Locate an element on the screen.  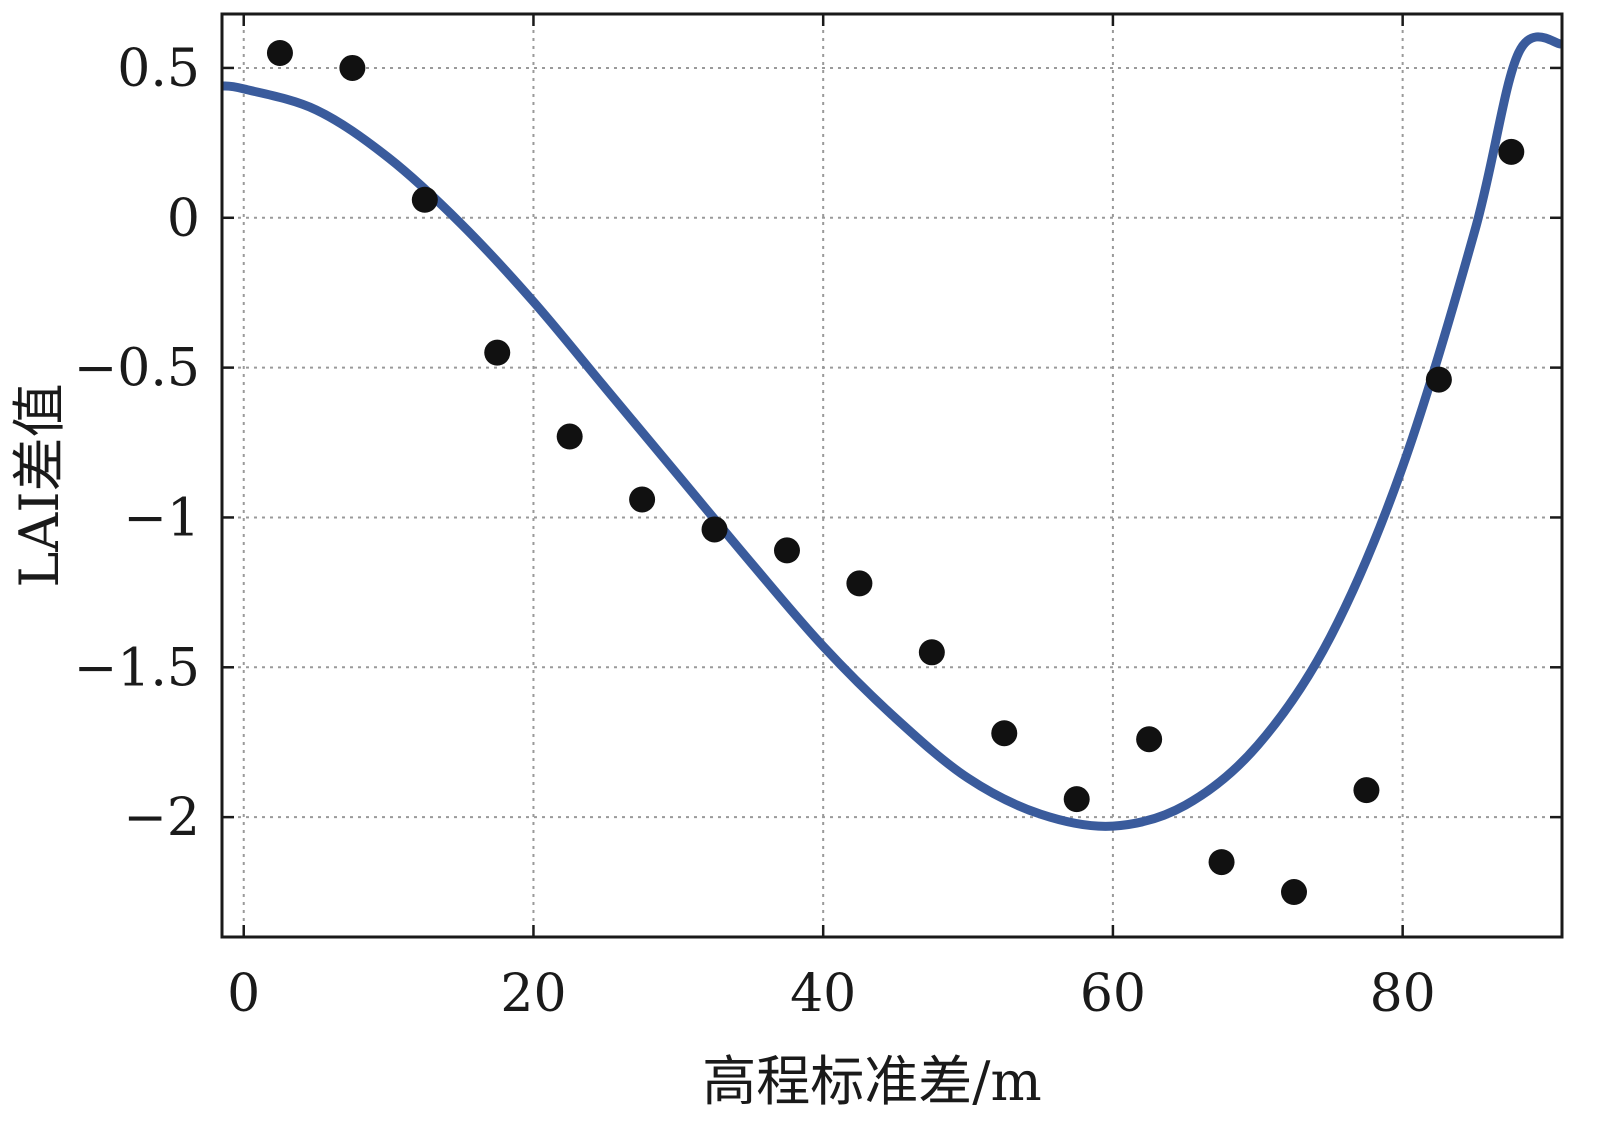
x-tick-label: 0 is located at coordinates (243, 994).